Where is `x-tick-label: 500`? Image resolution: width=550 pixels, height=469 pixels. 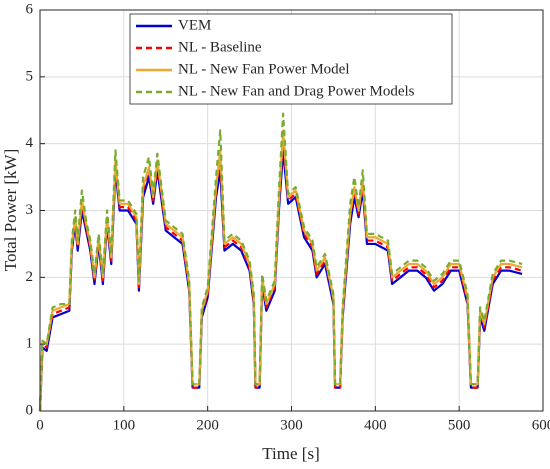
x-tick-label: 500 is located at coordinates (459, 425).